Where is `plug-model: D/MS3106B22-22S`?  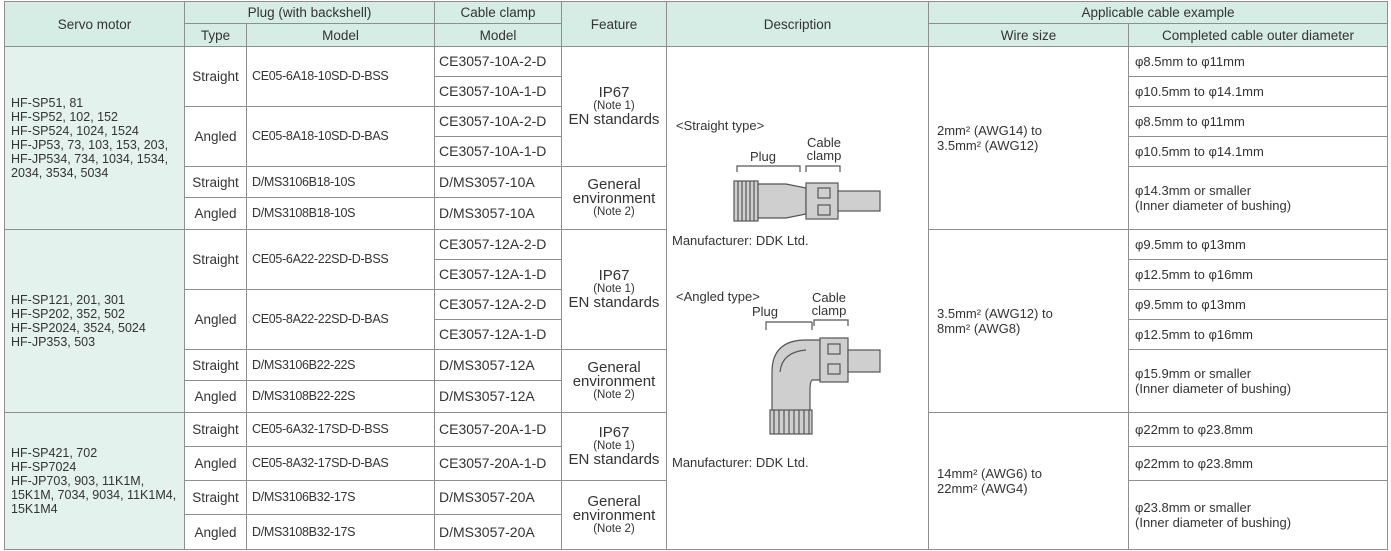
plug-model: D/MS3106B22-22S is located at coordinates (340, 365).